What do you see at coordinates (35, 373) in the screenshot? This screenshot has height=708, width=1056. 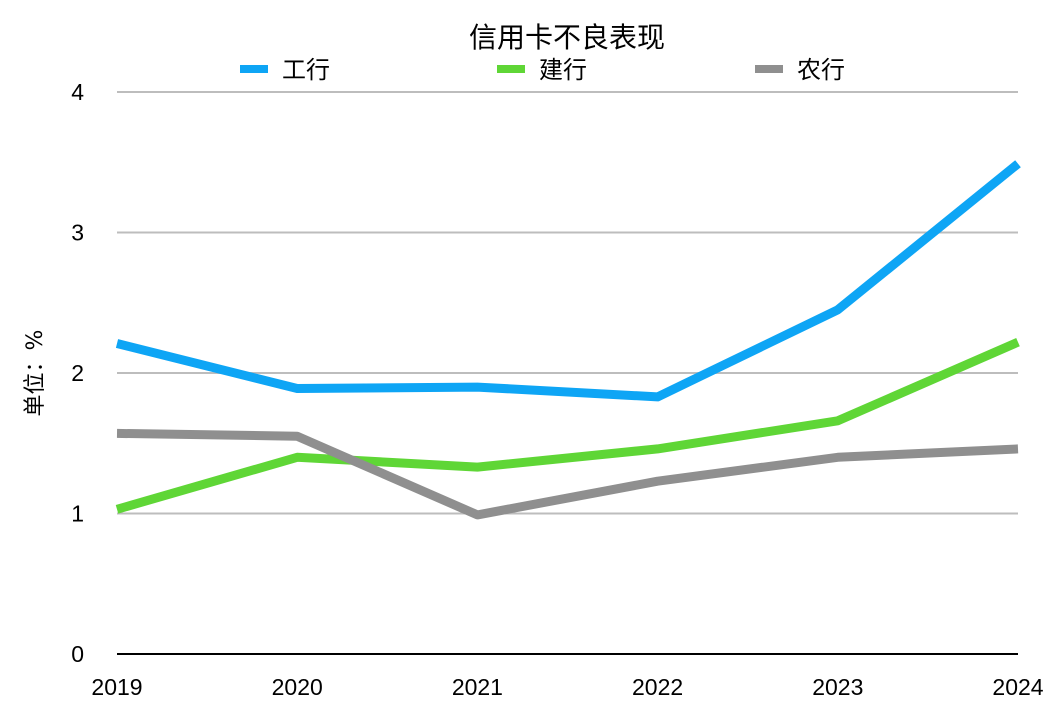 I see `y-axis-label: 单位：%` at bounding box center [35, 373].